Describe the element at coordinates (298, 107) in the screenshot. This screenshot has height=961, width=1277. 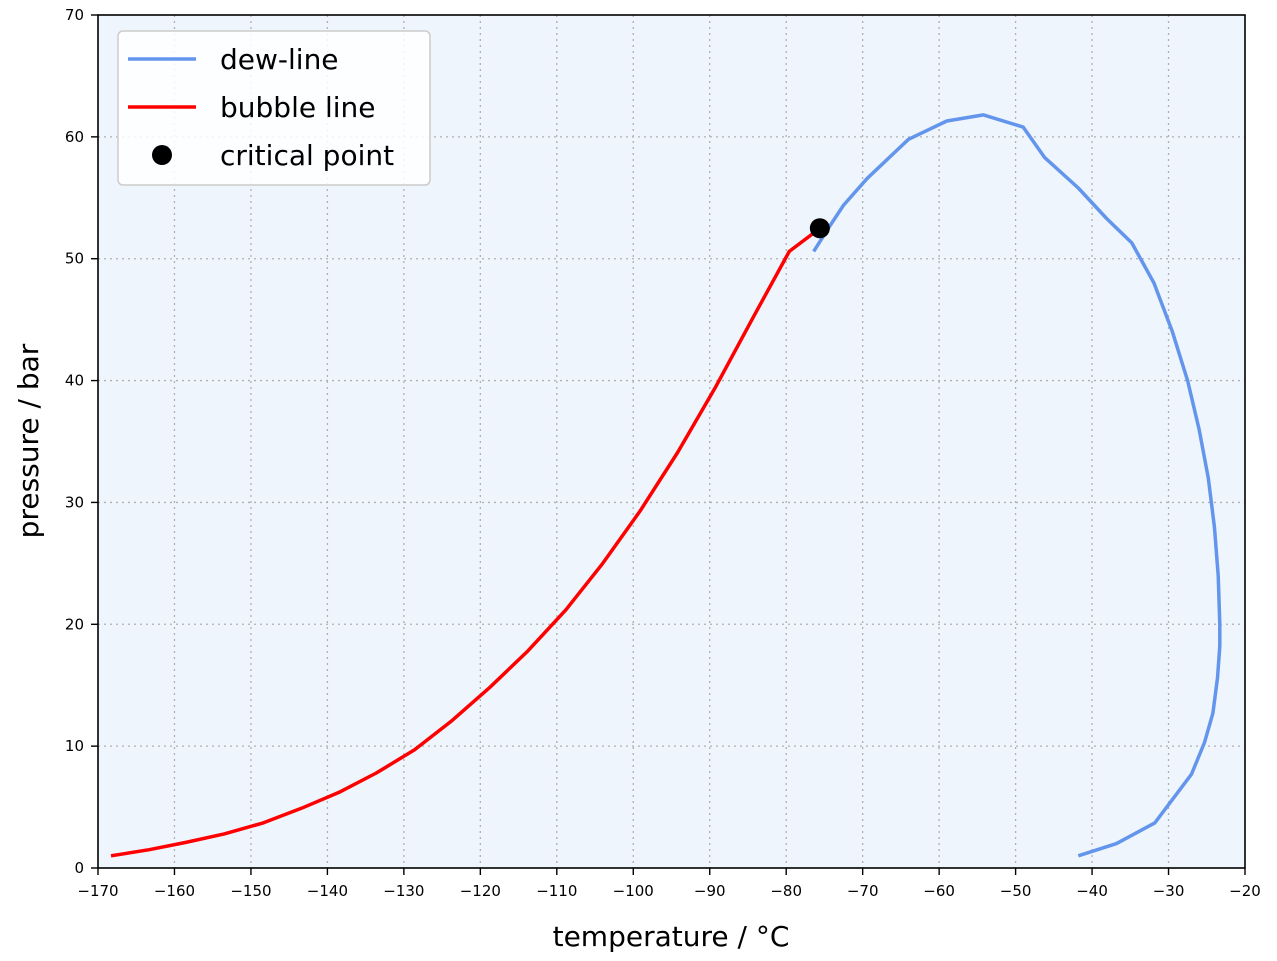
I see `legend-label: bubble line` at that location.